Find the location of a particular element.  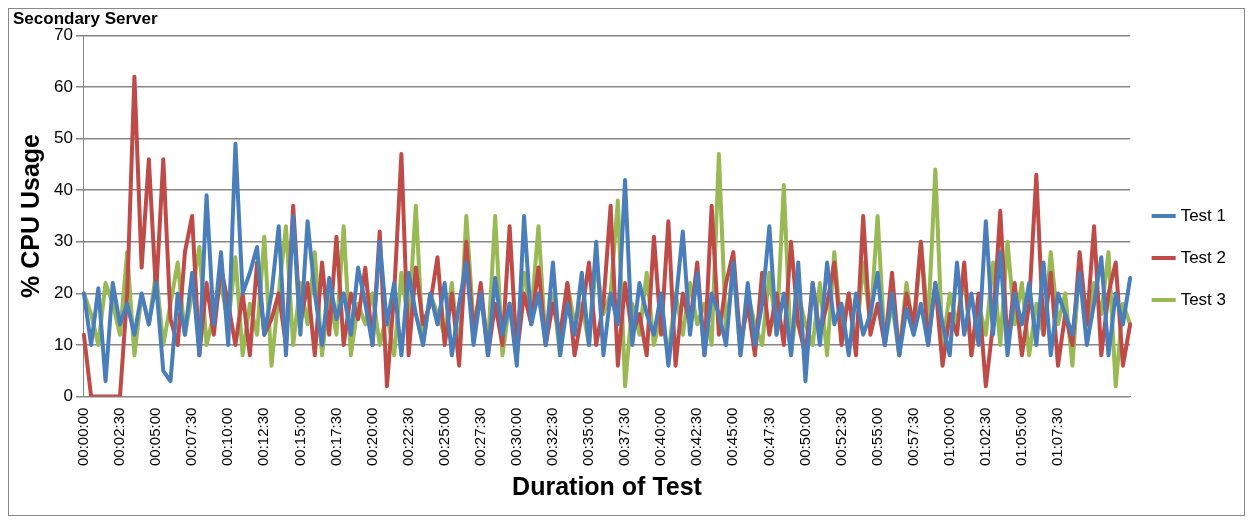

y-axis-title: % CPU Usage is located at coordinates (29, 215).